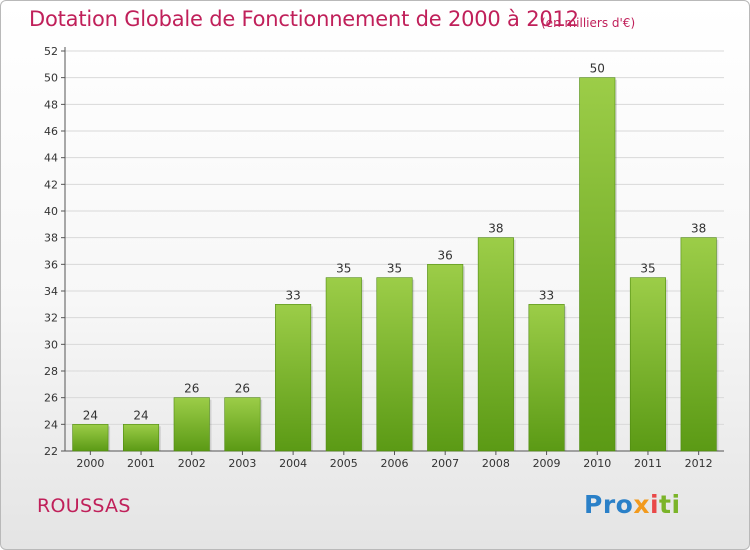  What do you see at coordinates (90, 463) in the screenshot?
I see `x-tick-label: 2000` at bounding box center [90, 463].